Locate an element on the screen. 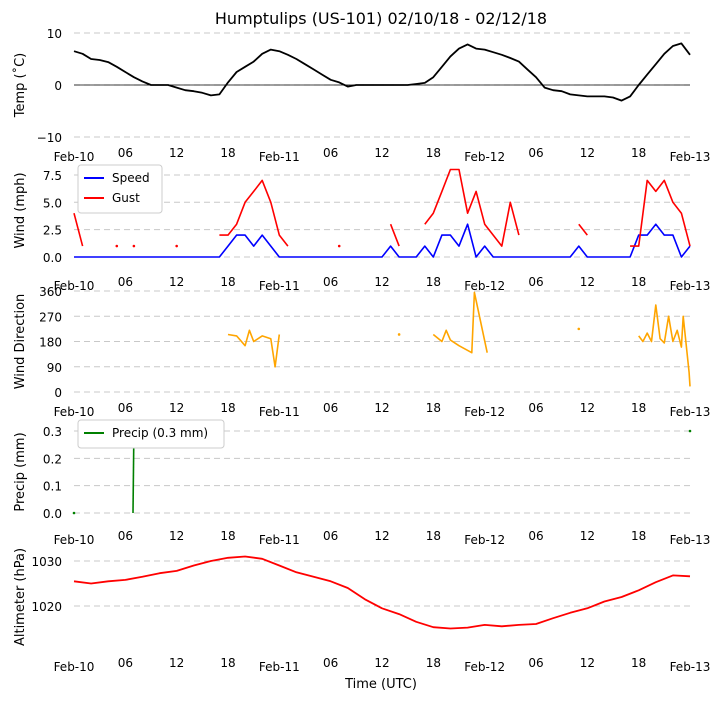 This screenshot has width=722, height=704. y-tick-label: 7.5 is located at coordinates (52, 176).